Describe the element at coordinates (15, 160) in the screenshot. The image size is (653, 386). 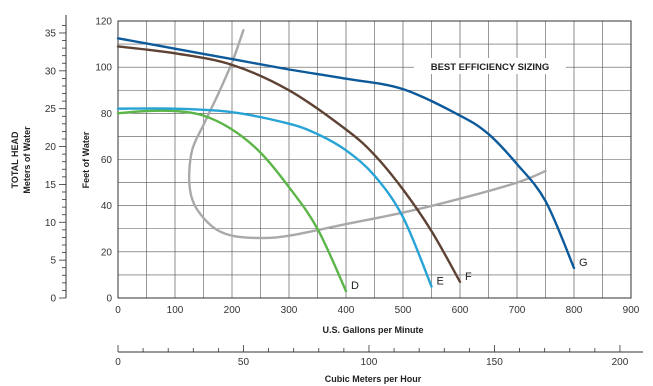
I see `secondary-y-axis-title-line1: TOTAL HEAD` at that location.